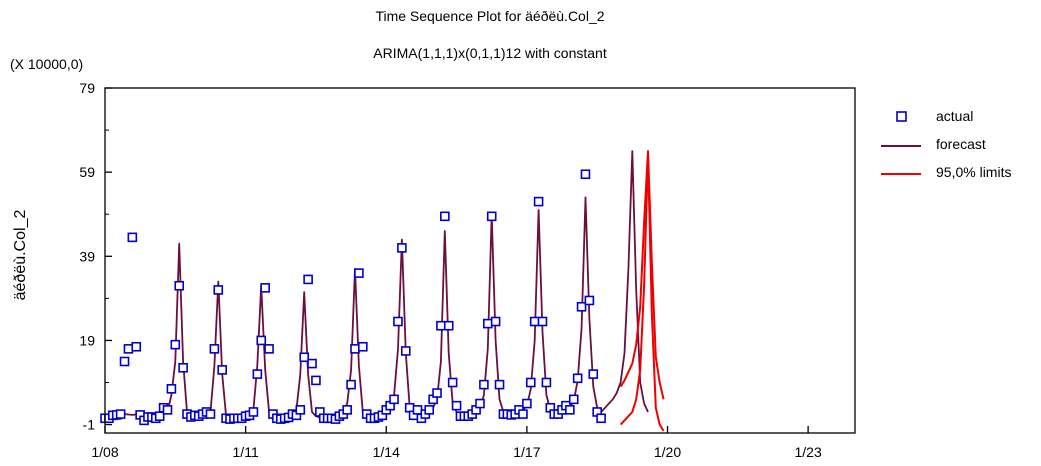 Image resolution: width=1041 pixels, height=466 pixels. I want to click on y-tick-label: 39, so click(87, 256).